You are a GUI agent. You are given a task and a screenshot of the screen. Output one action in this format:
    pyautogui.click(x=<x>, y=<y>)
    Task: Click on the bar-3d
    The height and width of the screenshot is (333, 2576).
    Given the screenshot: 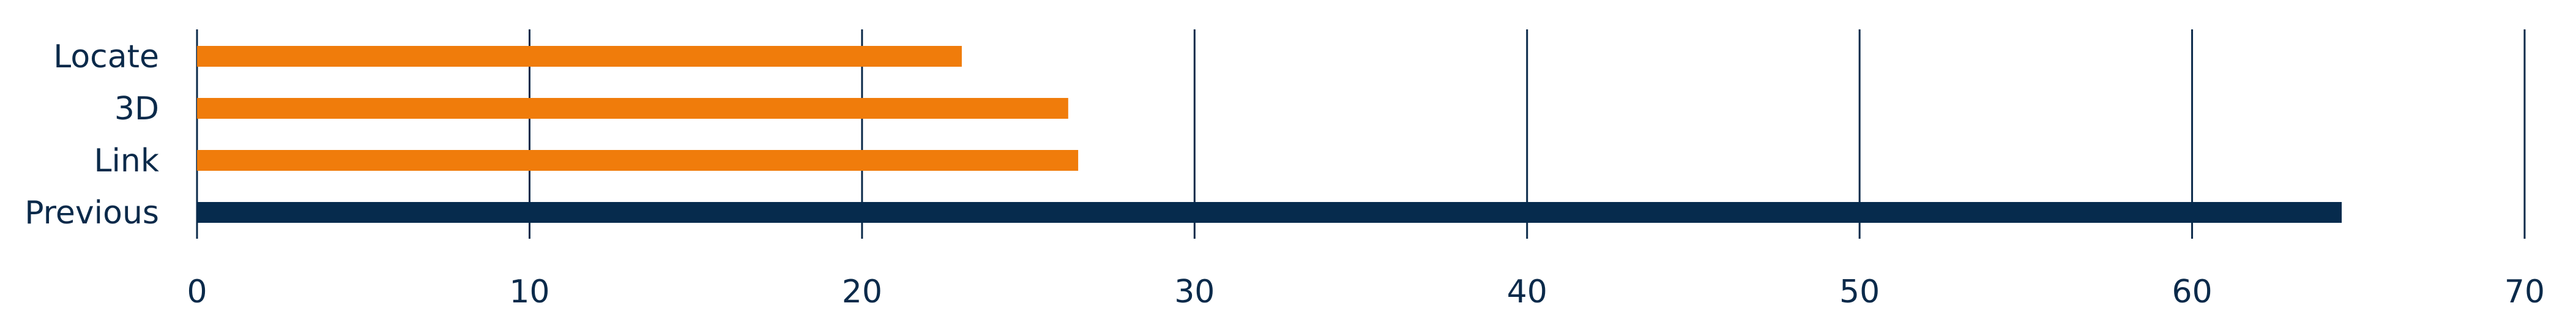 What is the action you would take?
    pyautogui.click(x=632, y=109)
    